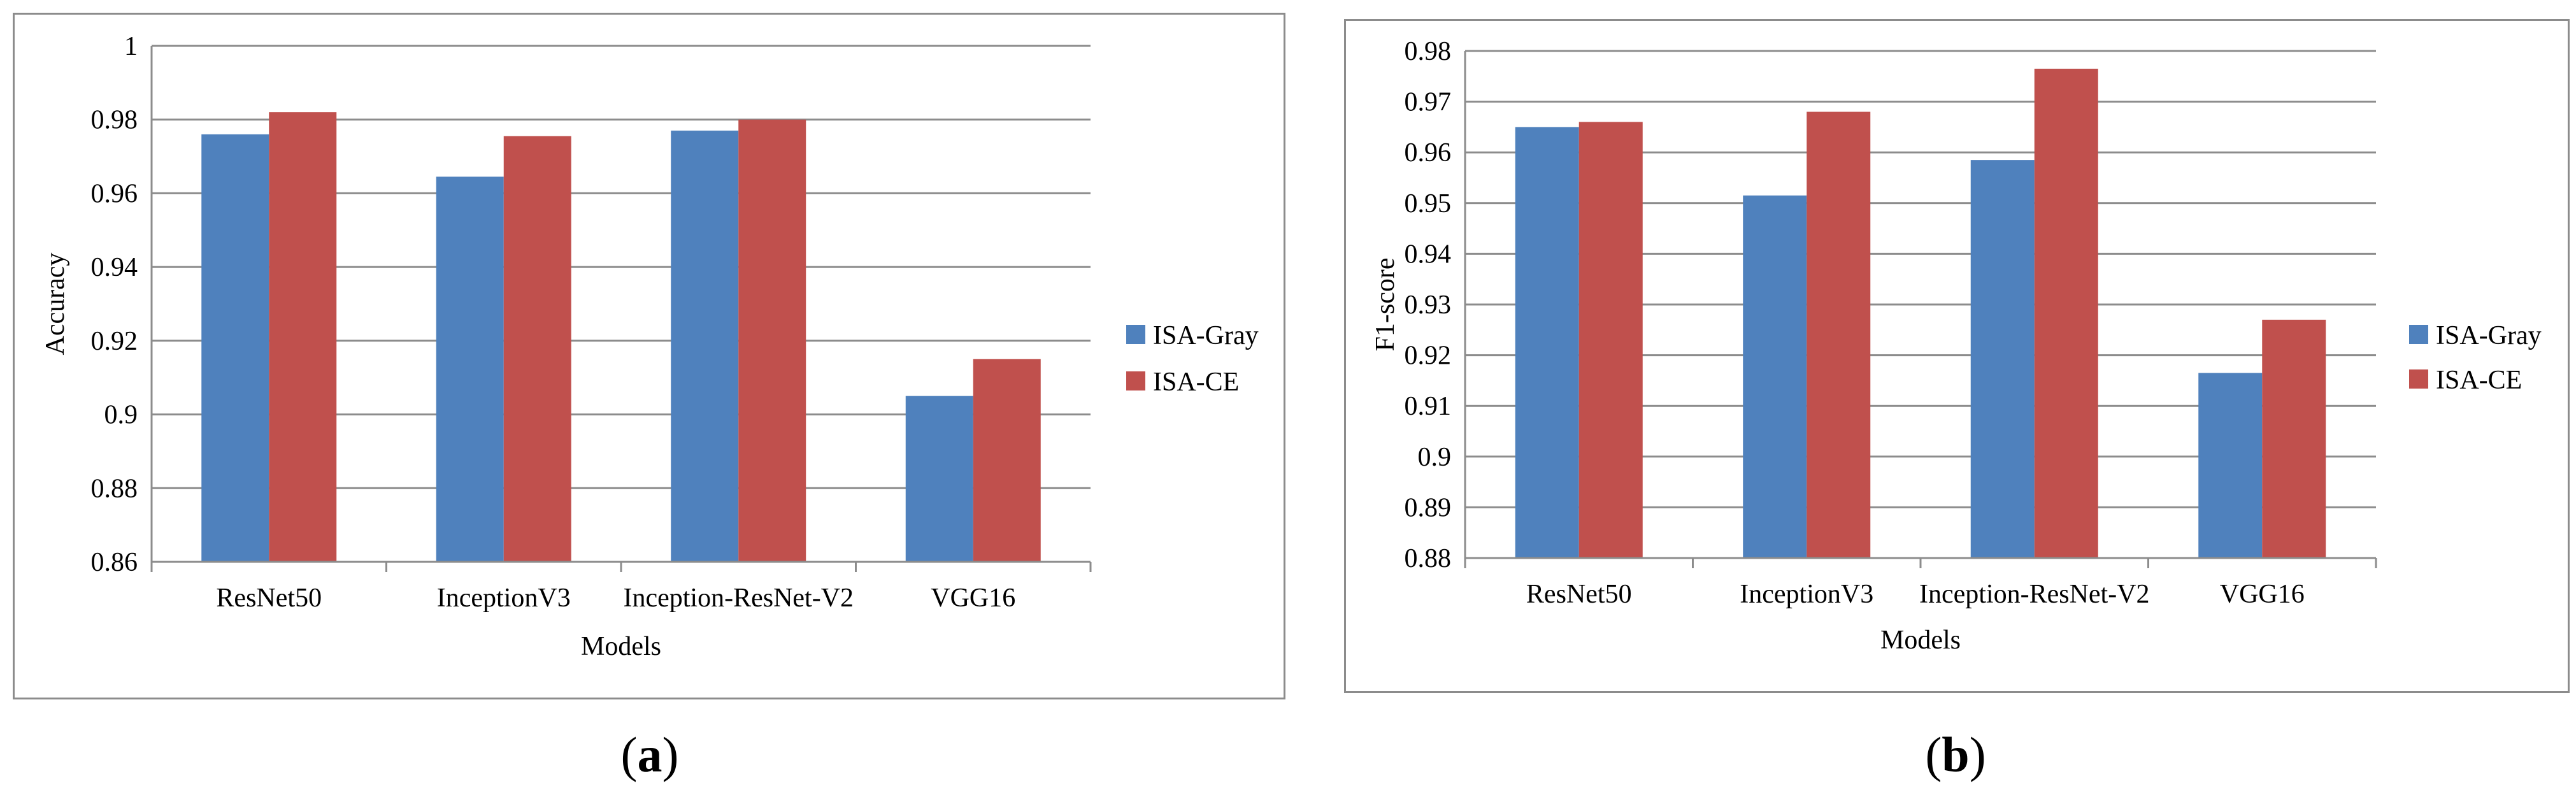  What do you see at coordinates (55, 304) in the screenshot?
I see `y-axis-title: Accuracy` at bounding box center [55, 304].